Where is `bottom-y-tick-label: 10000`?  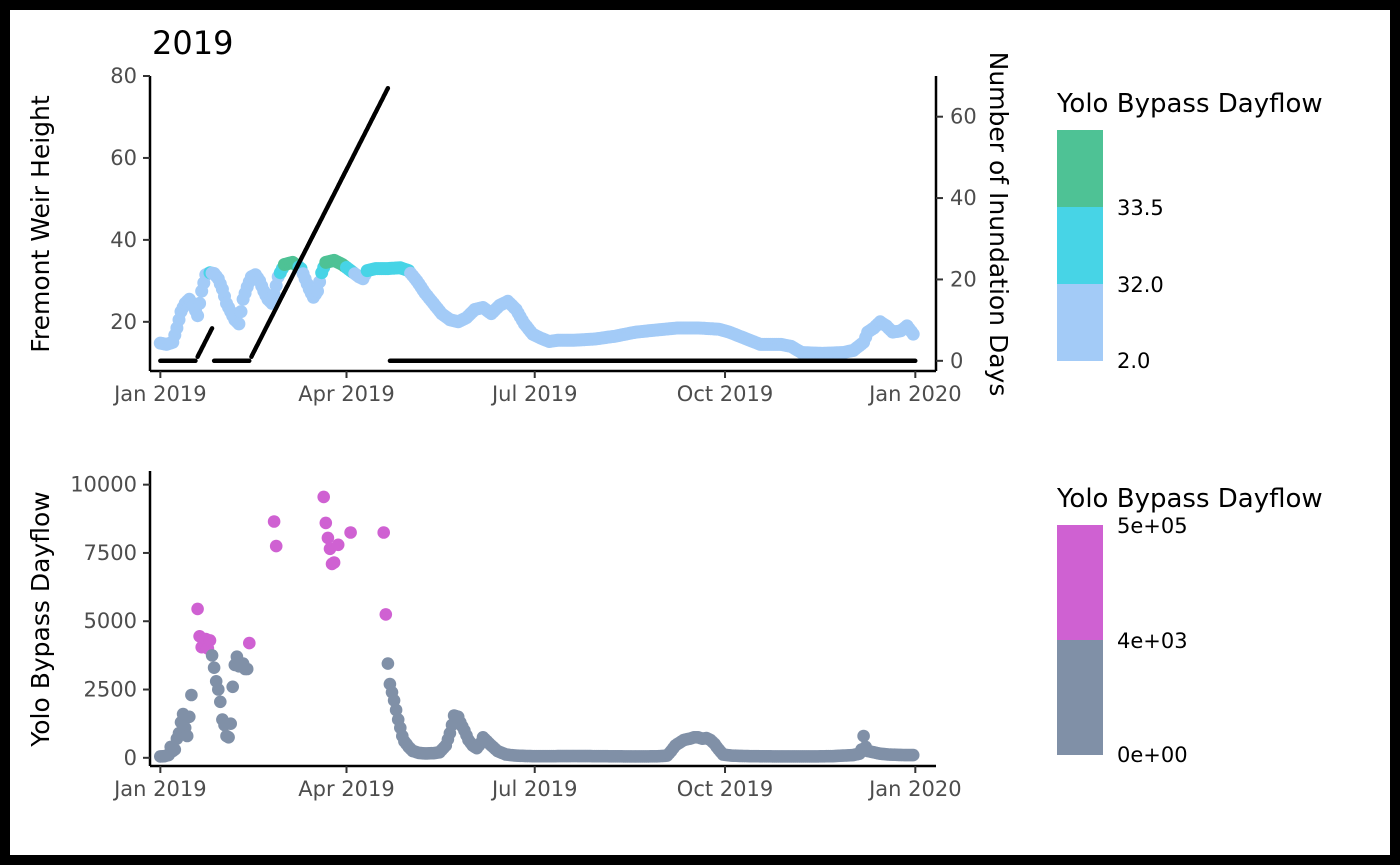
bottom-y-tick-label: 10000 is located at coordinates (103, 485).